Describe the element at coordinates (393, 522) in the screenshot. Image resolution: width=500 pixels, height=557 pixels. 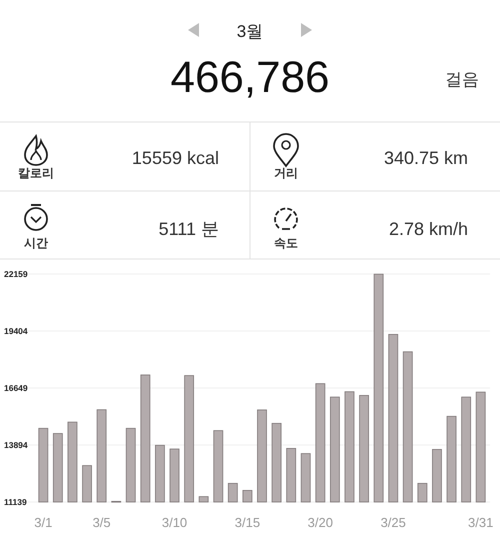
I see `x-tick-label: 3/25` at that location.